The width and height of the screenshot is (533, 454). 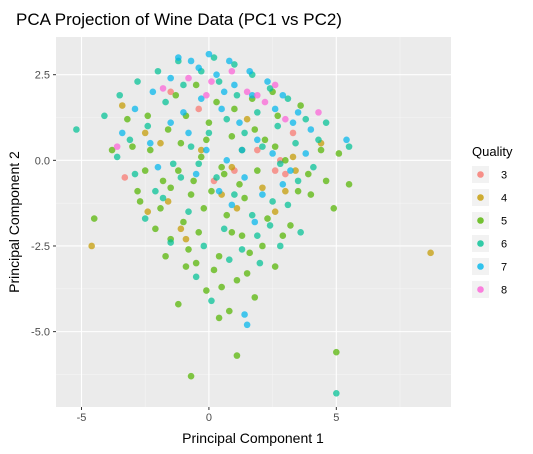 I want to click on legend-label-quality-7: 7, so click(x=504, y=268).